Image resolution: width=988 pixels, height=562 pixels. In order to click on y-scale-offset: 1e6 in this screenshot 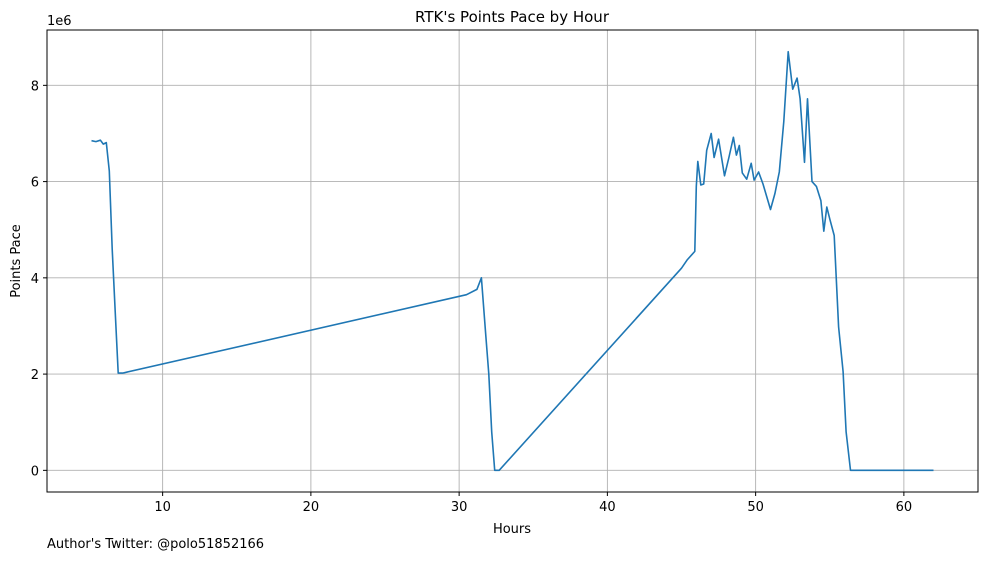, I will do `click(59, 21)`.